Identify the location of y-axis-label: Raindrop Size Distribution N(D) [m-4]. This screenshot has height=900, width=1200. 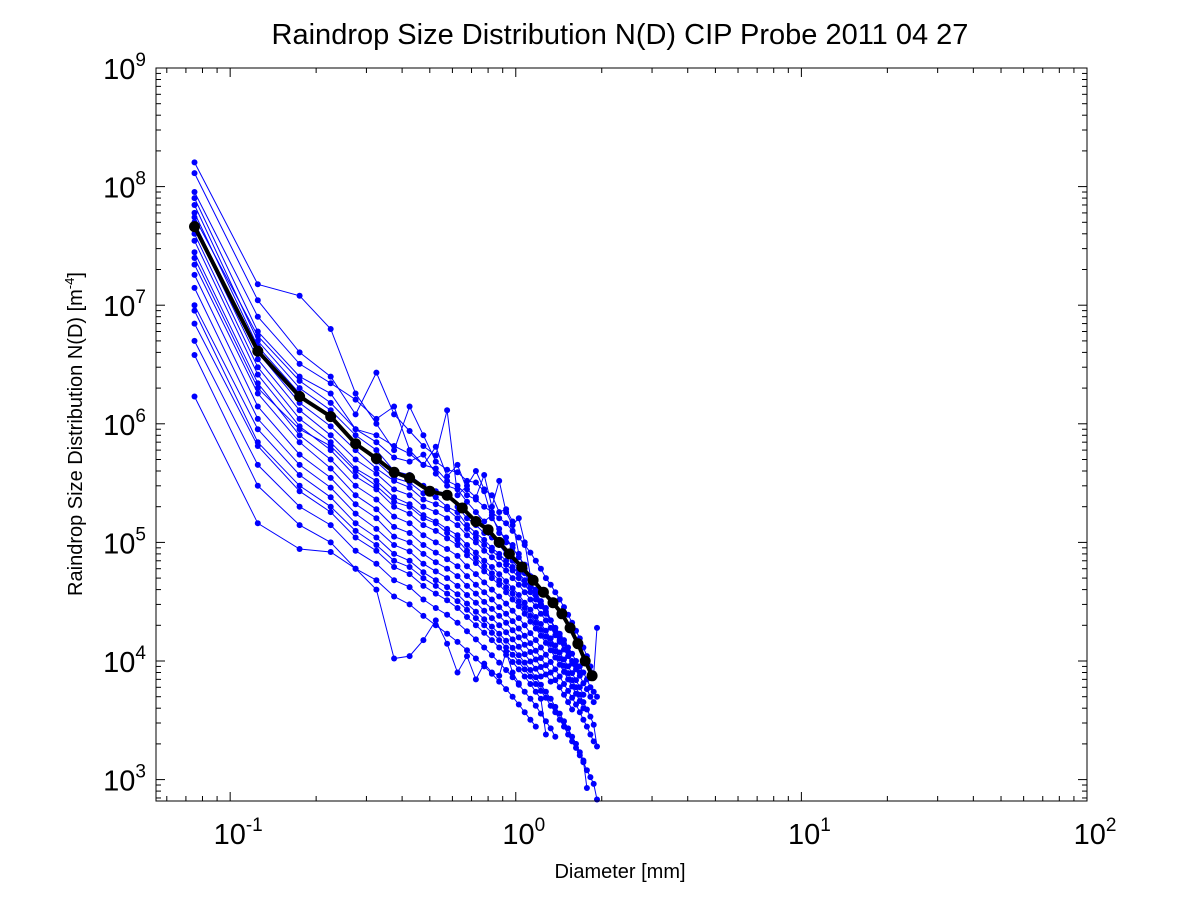
(74, 434).